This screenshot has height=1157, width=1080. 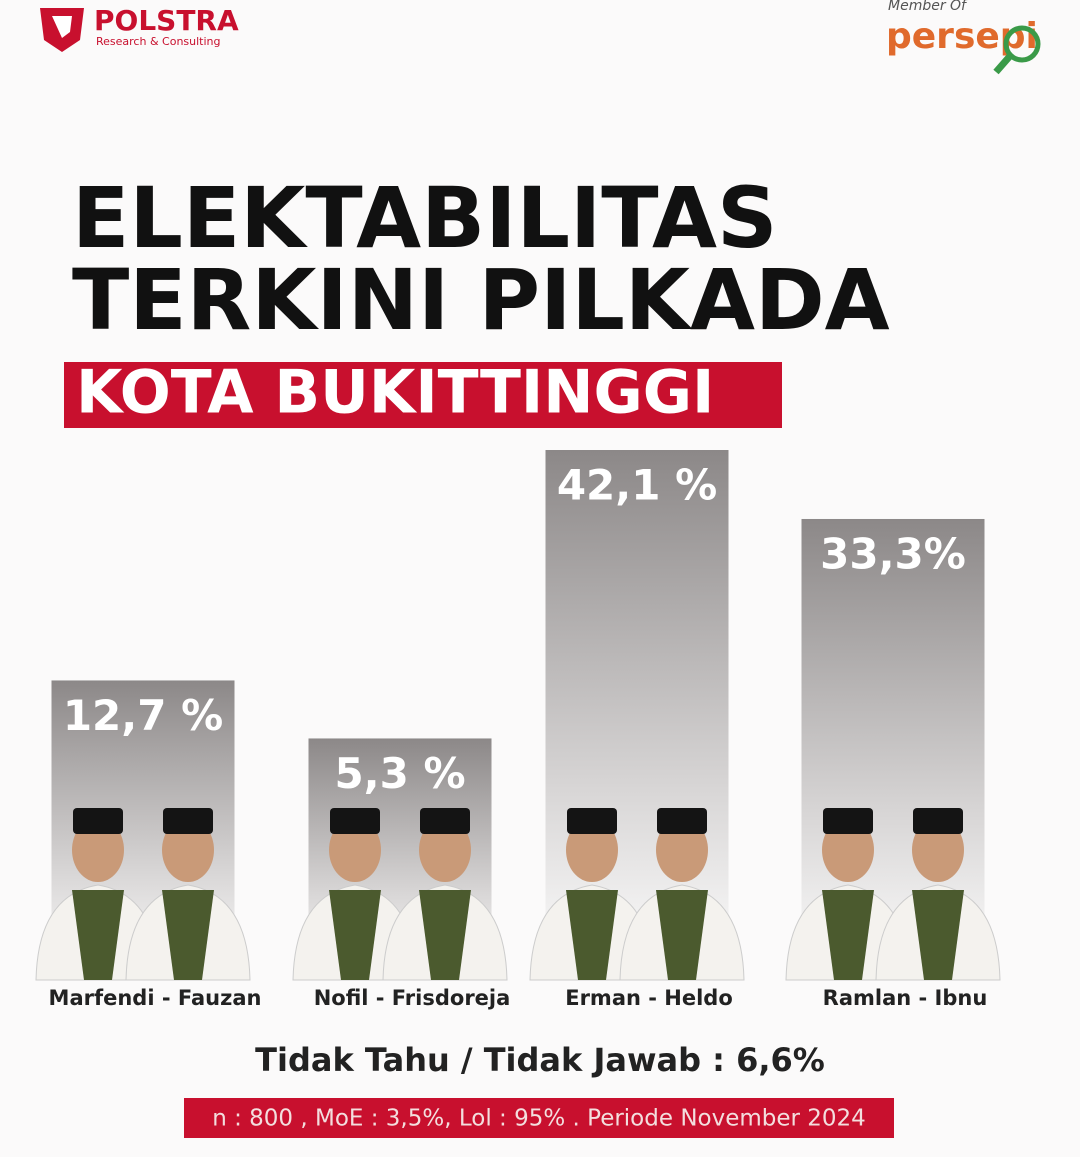 What do you see at coordinates (399, 773) in the screenshot?
I see `value-label: 5,3 %` at bounding box center [399, 773].